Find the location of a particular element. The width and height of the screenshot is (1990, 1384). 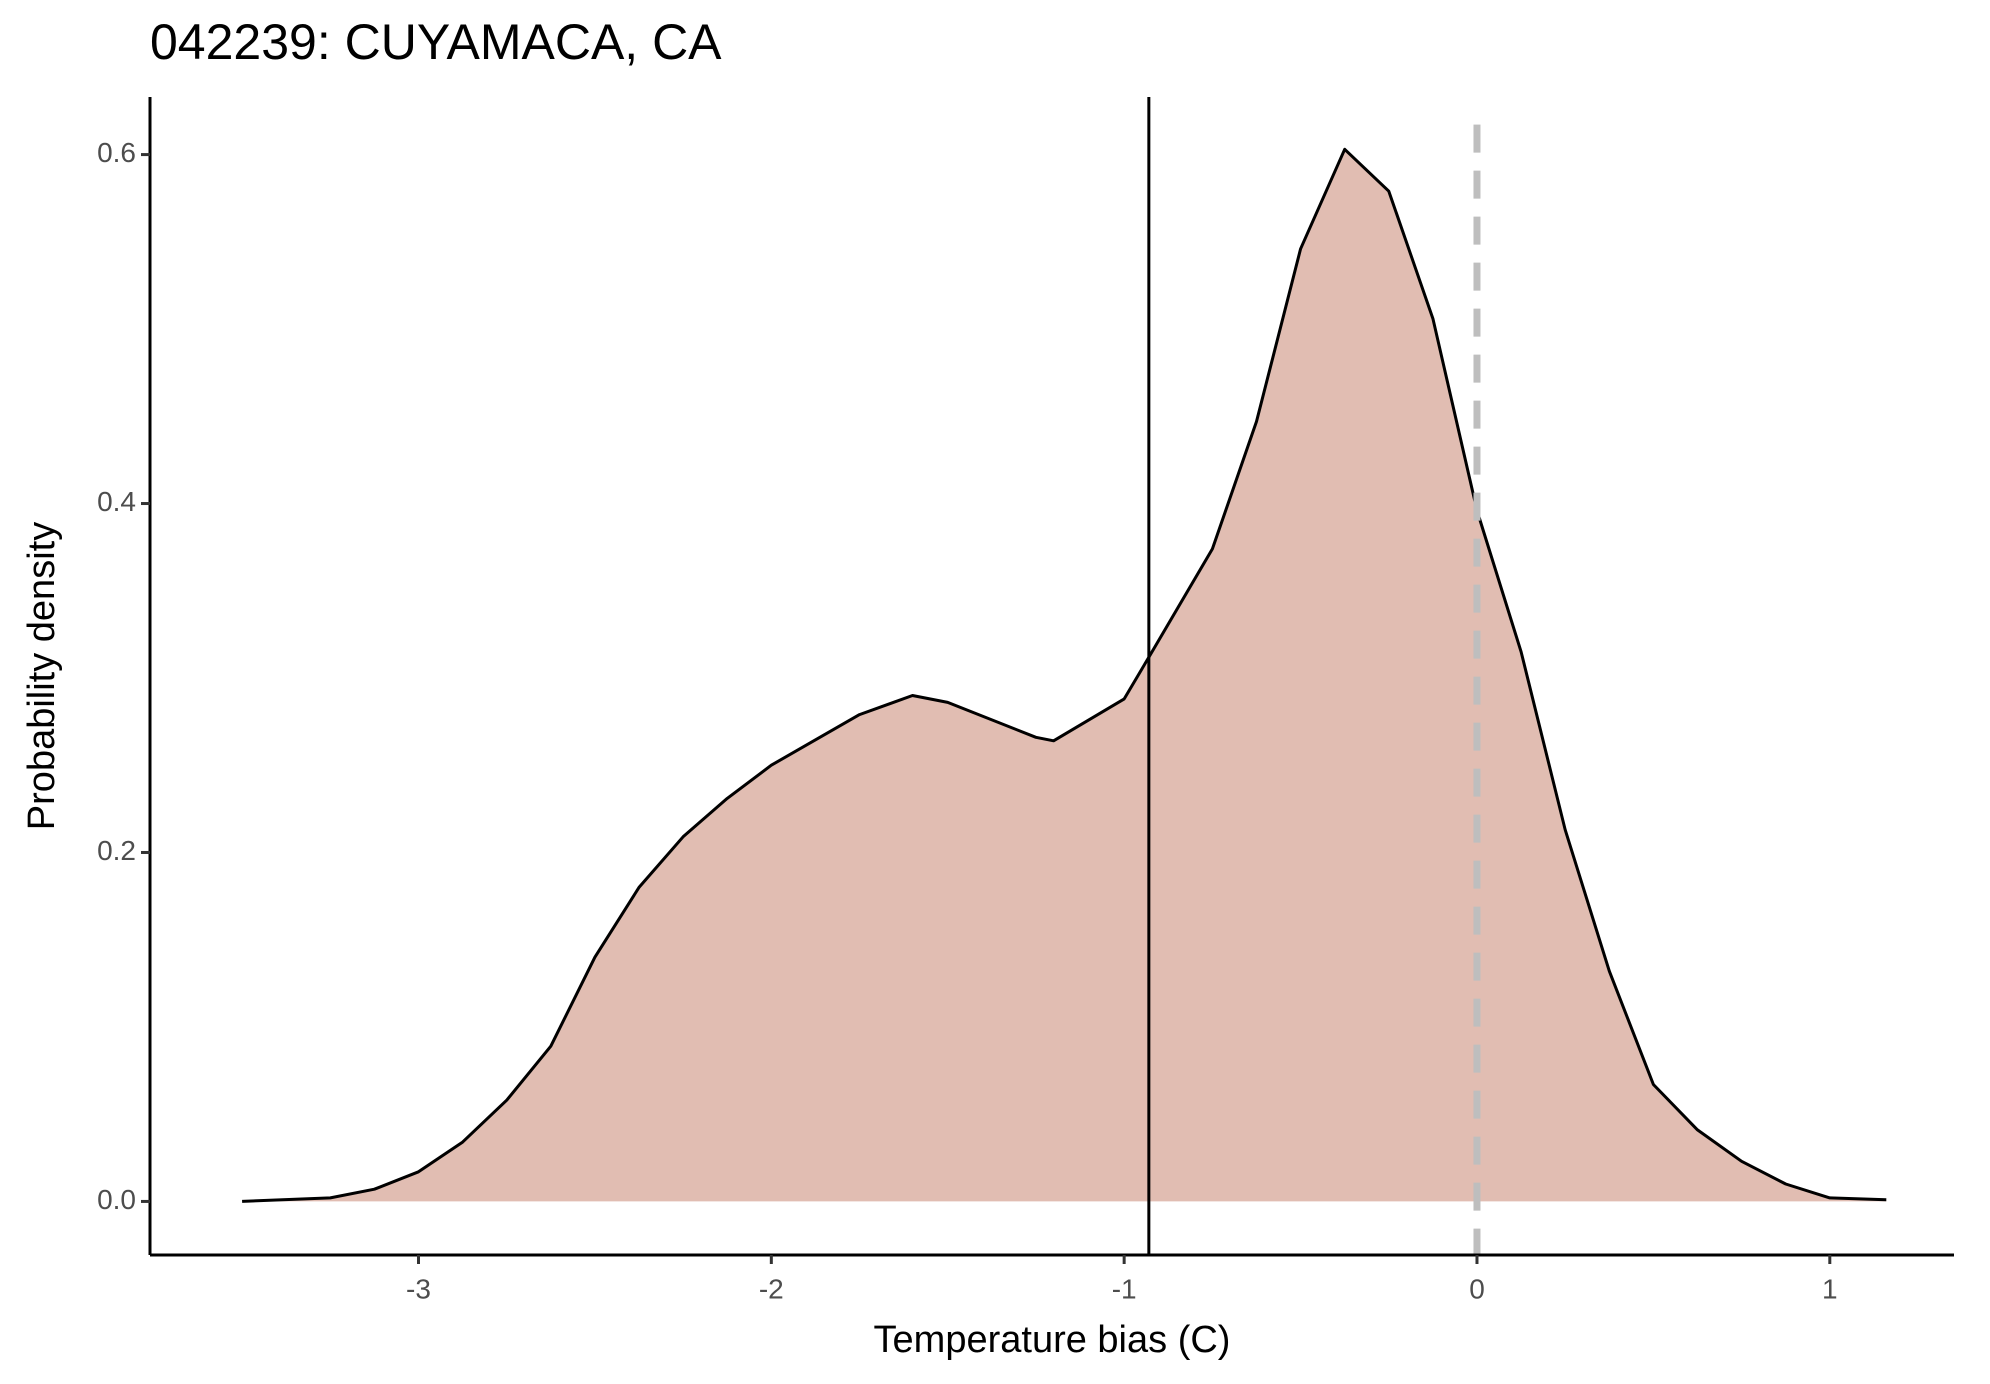

y-tick-label: 0.0 is located at coordinates (116, 1199).